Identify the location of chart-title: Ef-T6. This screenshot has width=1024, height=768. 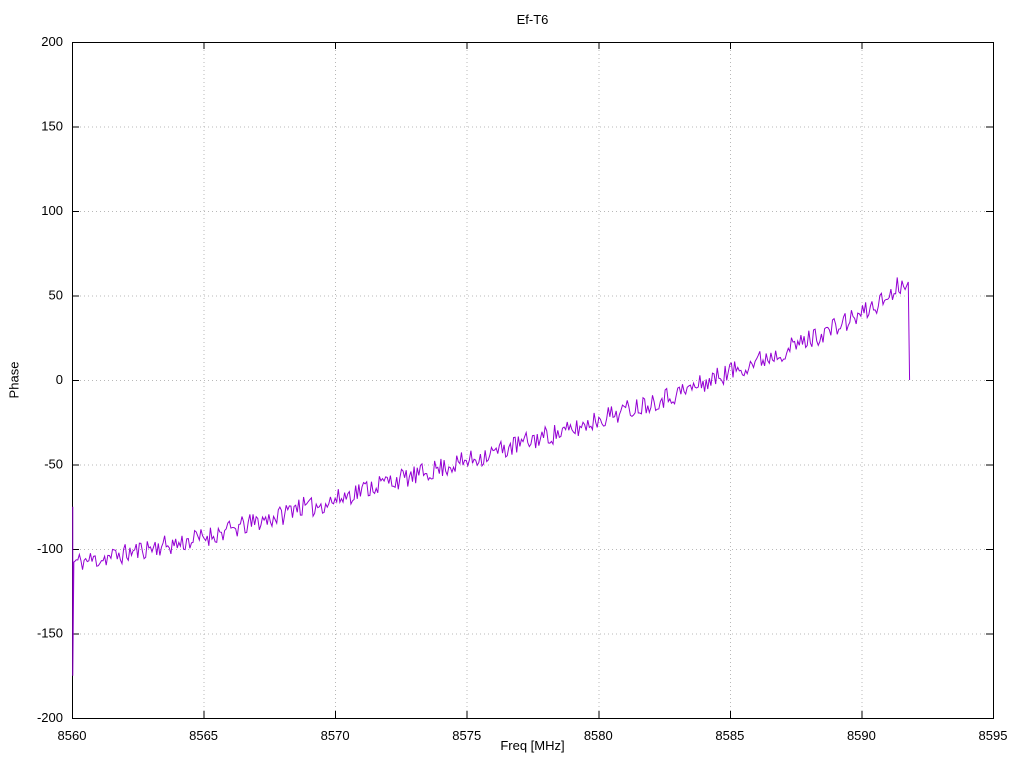
(532, 19).